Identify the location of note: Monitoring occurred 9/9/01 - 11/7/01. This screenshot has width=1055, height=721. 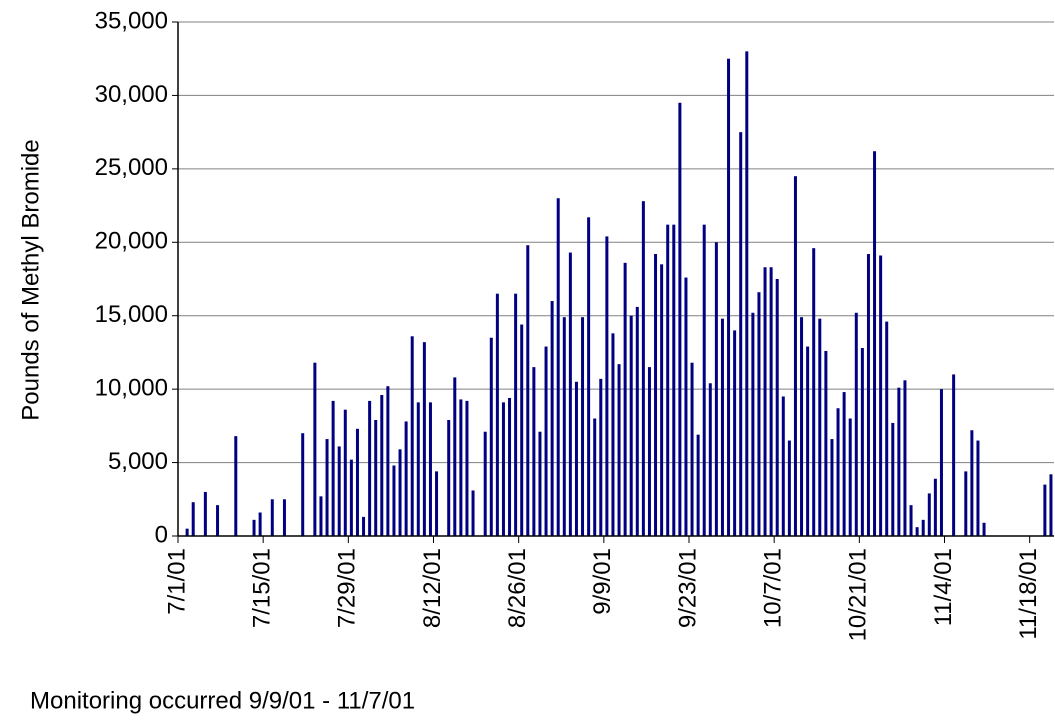
(222, 700).